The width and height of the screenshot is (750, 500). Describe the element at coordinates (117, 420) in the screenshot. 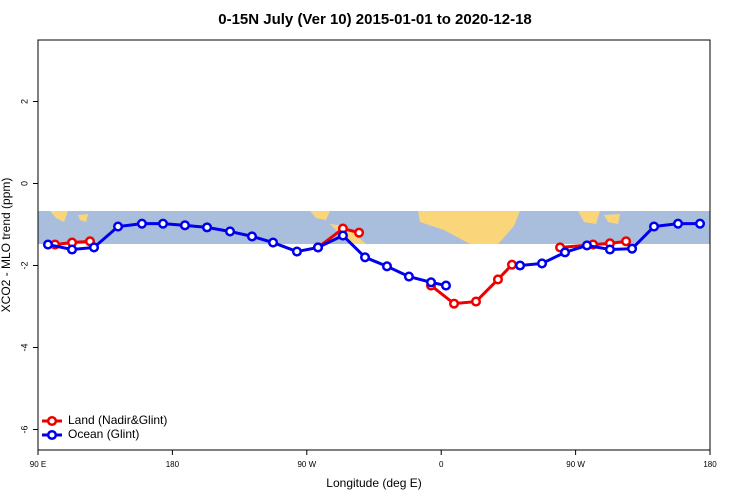

I see `legend-label: Land (Nadir&Glint)` at that location.